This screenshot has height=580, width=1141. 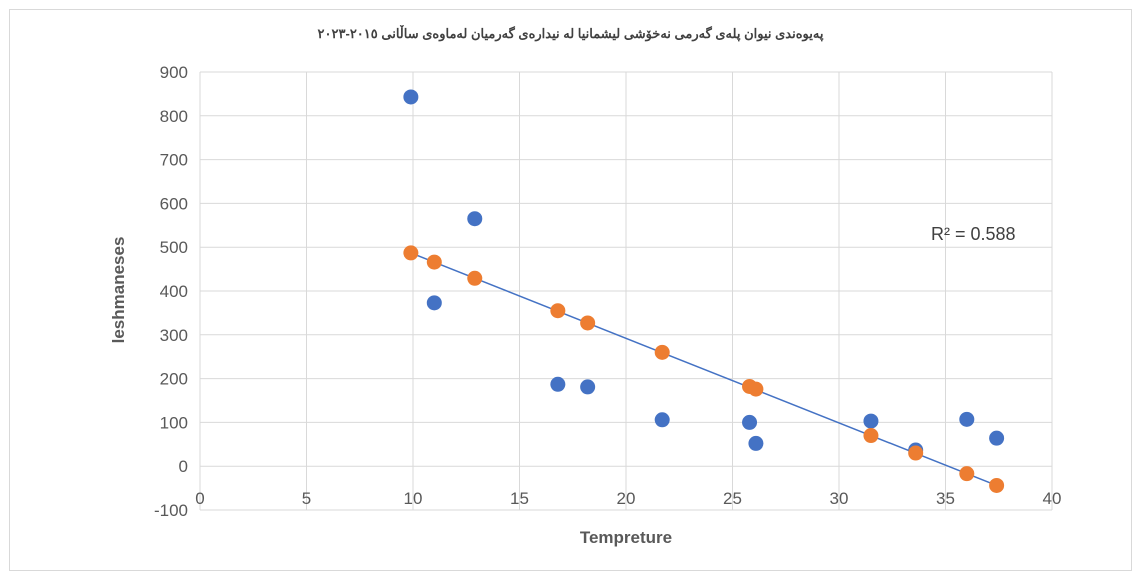 I want to click on x-tick-label: 5, so click(x=306, y=498).